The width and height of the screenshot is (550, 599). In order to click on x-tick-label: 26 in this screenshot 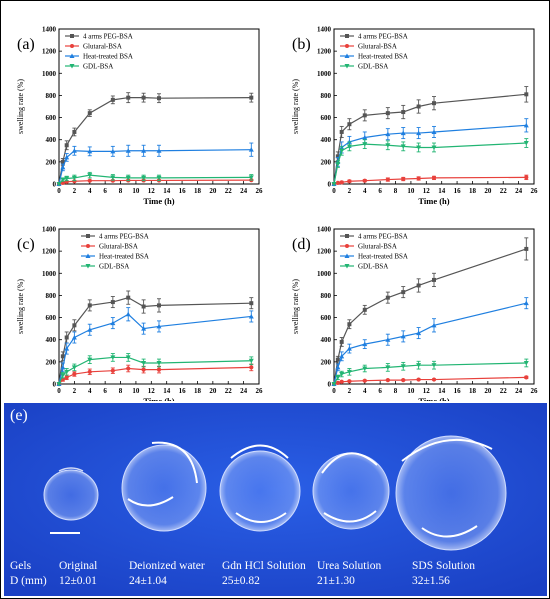, I will do `click(535, 391)`.